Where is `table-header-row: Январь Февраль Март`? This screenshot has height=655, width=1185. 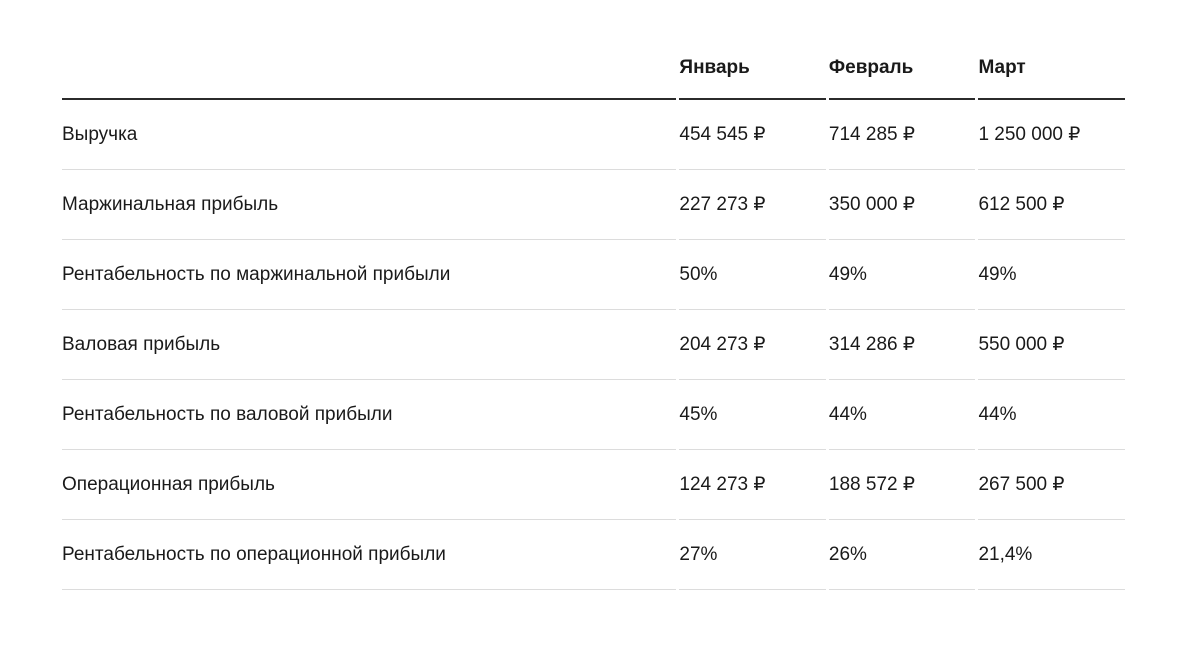 table-header-row: Январь Февраль Март is located at coordinates (593, 69).